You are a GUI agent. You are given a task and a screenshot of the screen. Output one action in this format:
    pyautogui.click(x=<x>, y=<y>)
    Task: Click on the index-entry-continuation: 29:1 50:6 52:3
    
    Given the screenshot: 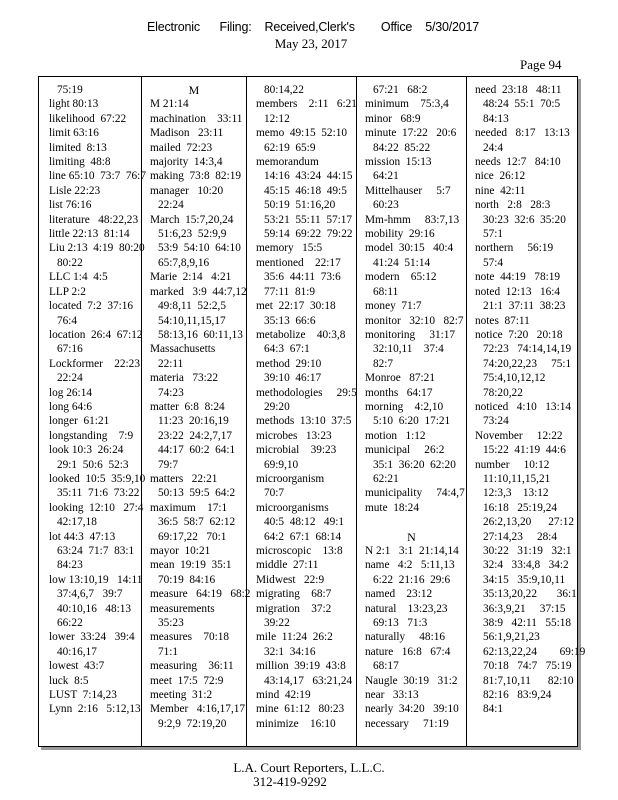 What is the action you would take?
    pyautogui.click(x=93, y=464)
    